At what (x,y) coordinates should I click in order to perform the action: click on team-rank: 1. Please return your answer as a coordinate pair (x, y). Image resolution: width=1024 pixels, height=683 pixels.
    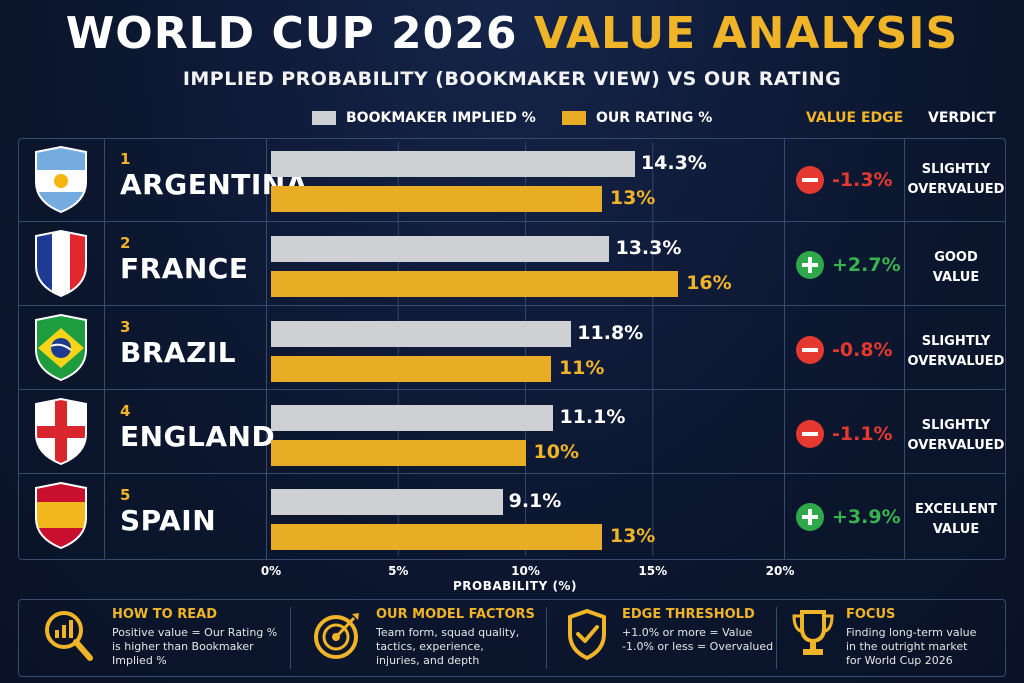
    Looking at the image, I should click on (125, 159).